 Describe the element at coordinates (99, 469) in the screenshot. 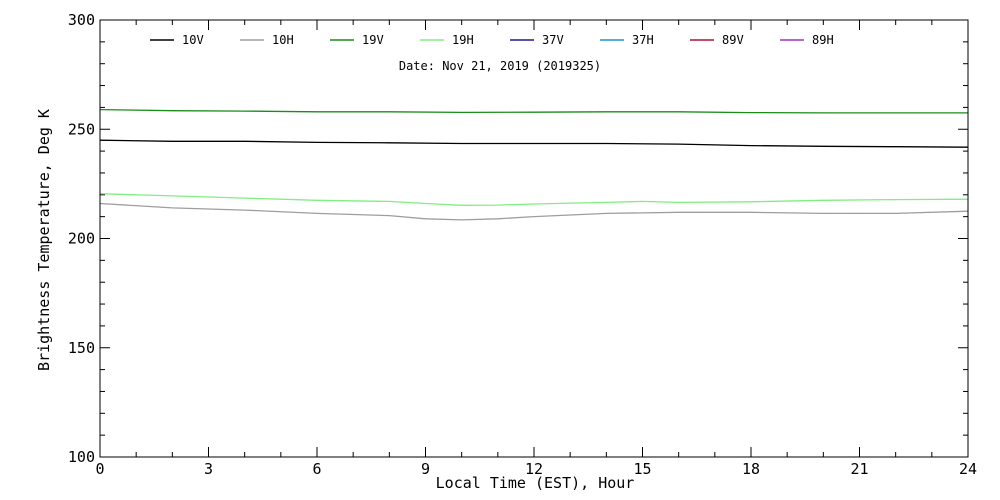

I see `x-tick-label: 0` at that location.